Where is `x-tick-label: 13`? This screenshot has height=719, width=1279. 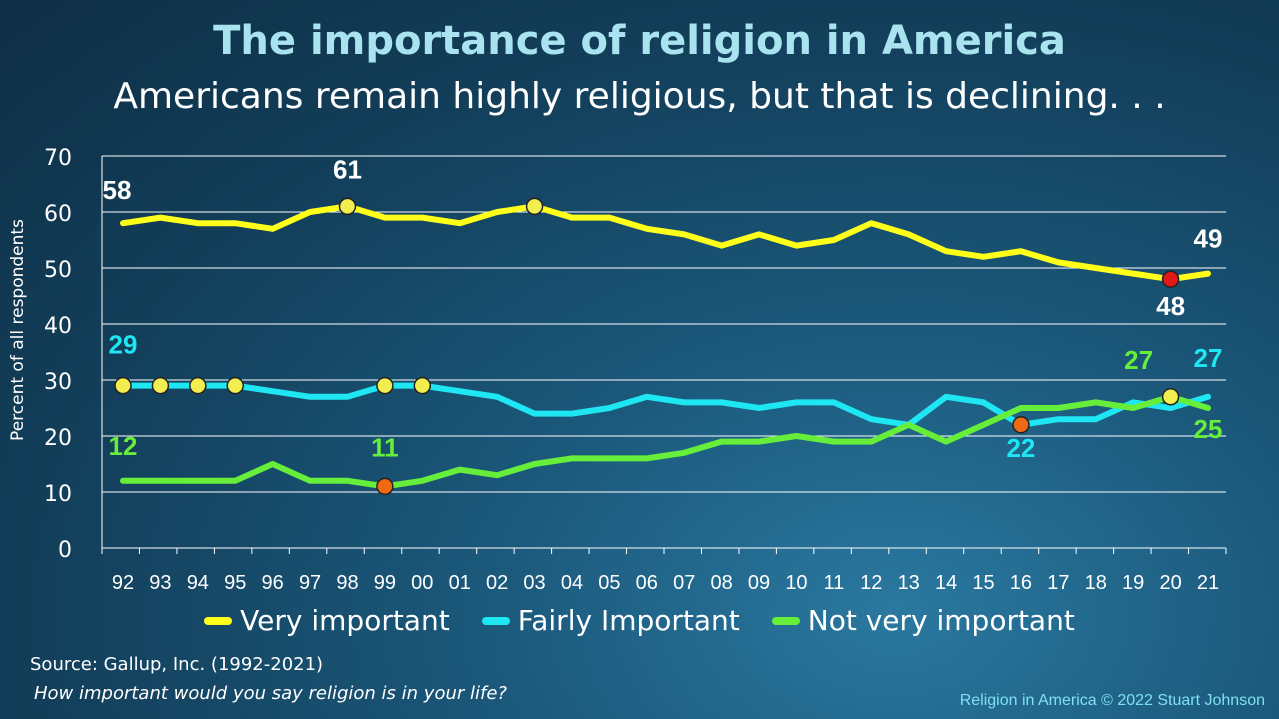
x-tick-label: 13 is located at coordinates (909, 583).